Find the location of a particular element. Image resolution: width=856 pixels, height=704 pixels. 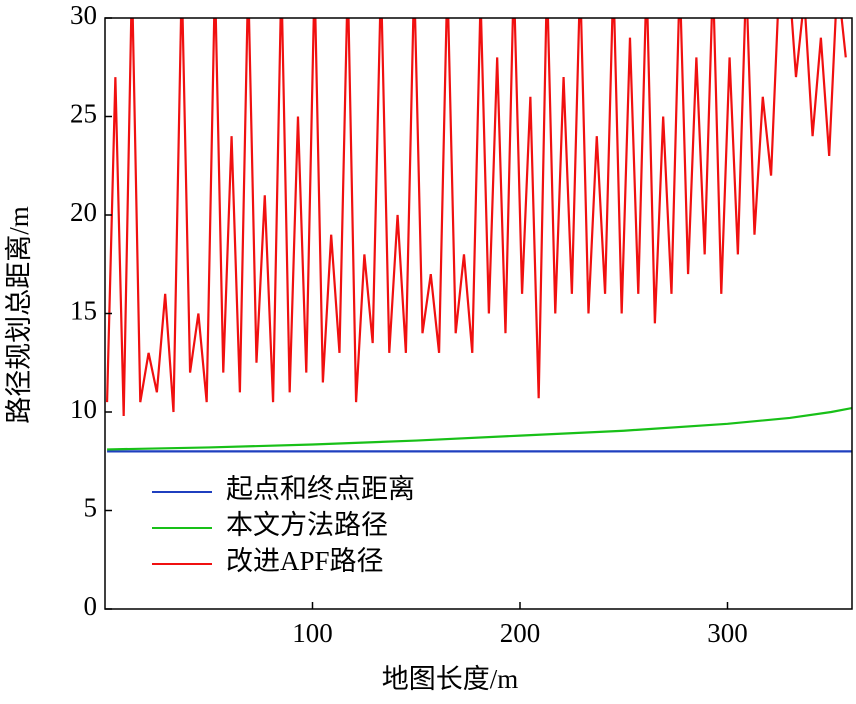

series-line is located at coordinates (479, 428).